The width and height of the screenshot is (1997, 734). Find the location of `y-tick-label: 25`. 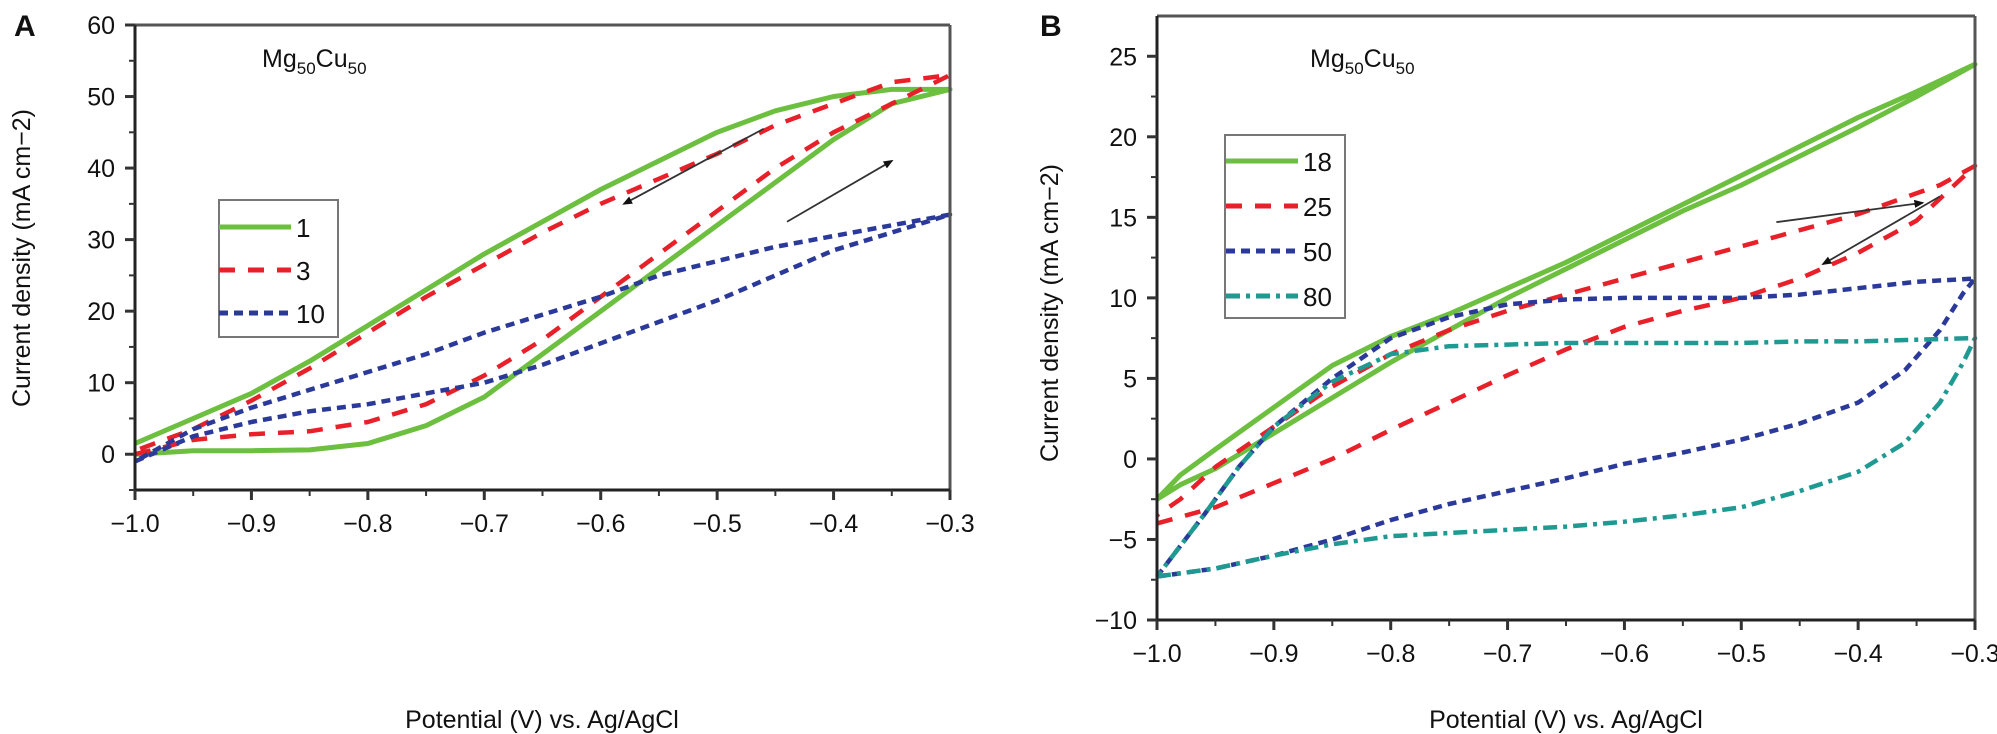

y-tick-label: 25 is located at coordinates (1123, 57).